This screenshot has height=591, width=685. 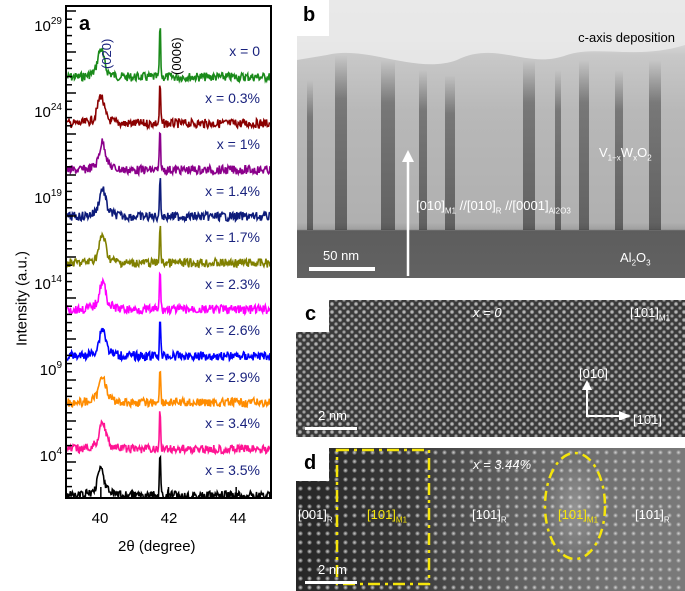 I want to click on region-3-sub: M1, so click(x=592, y=520).